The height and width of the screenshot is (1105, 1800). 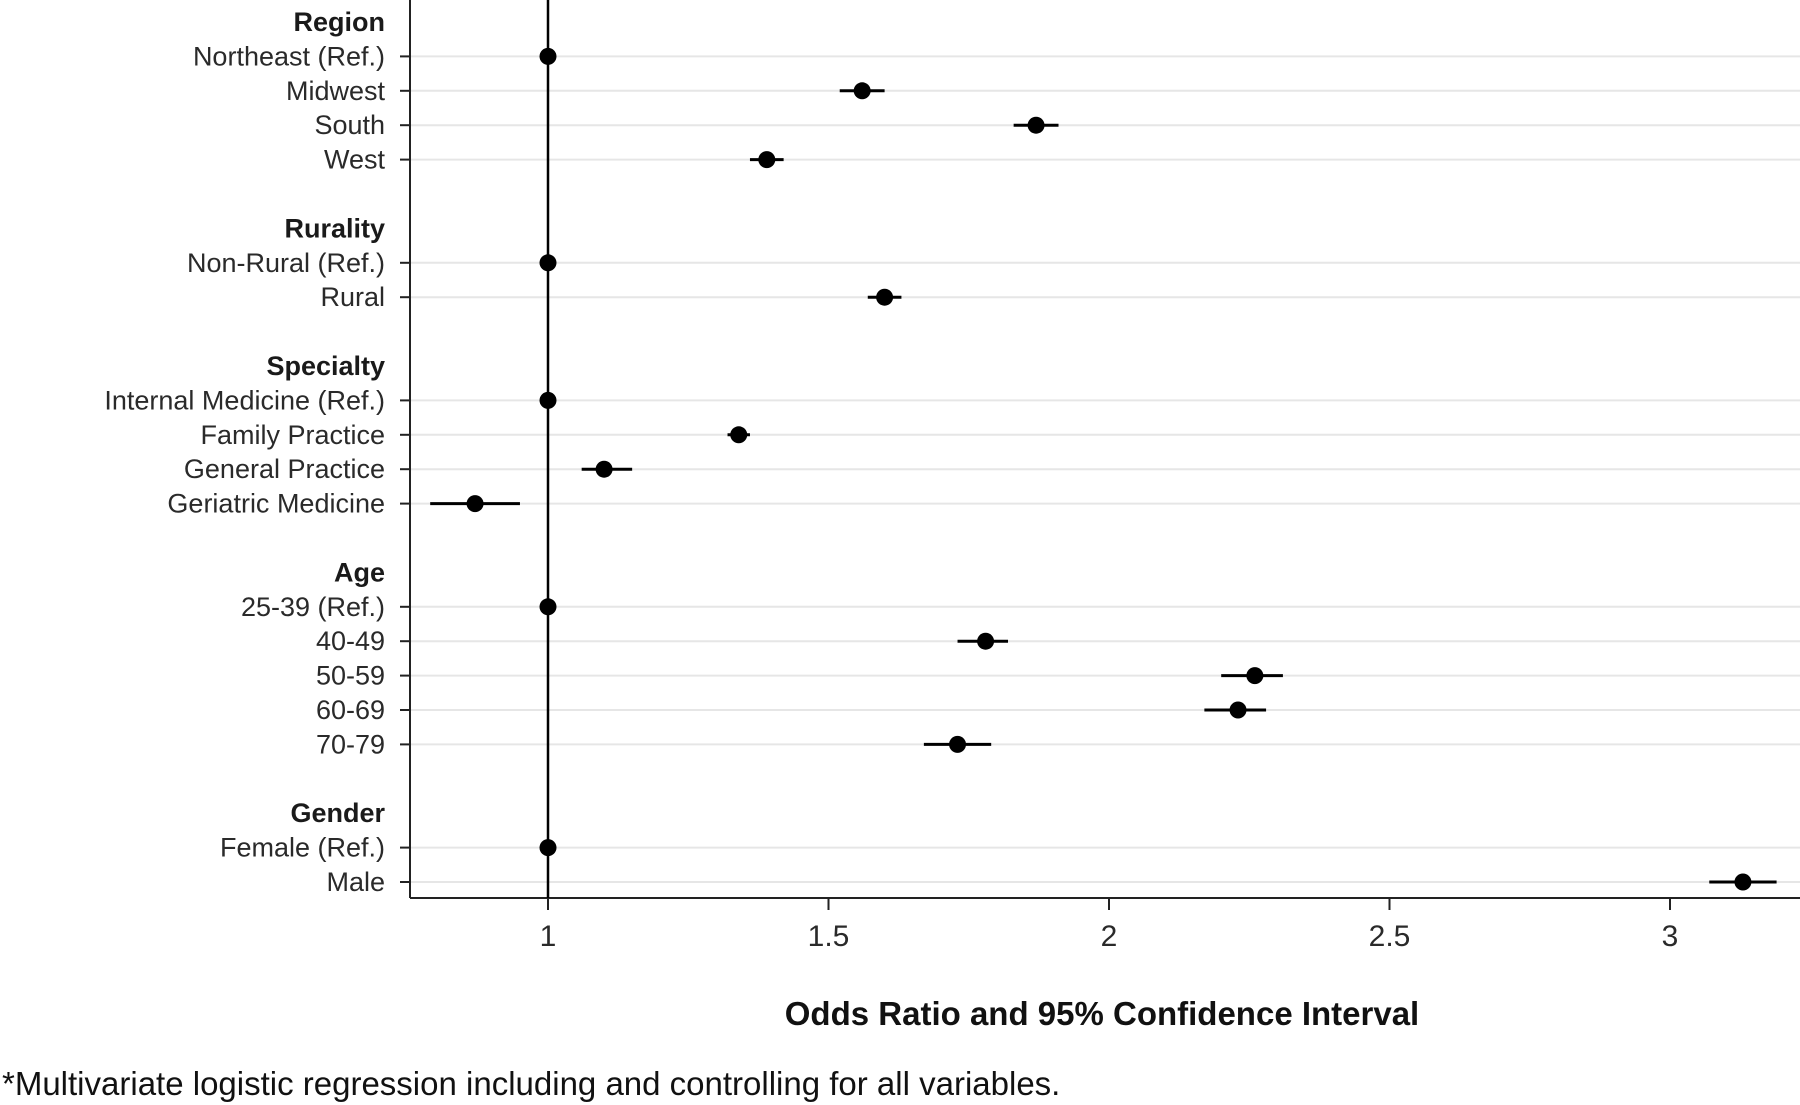 I want to click on group-label: Age, so click(x=359, y=572).